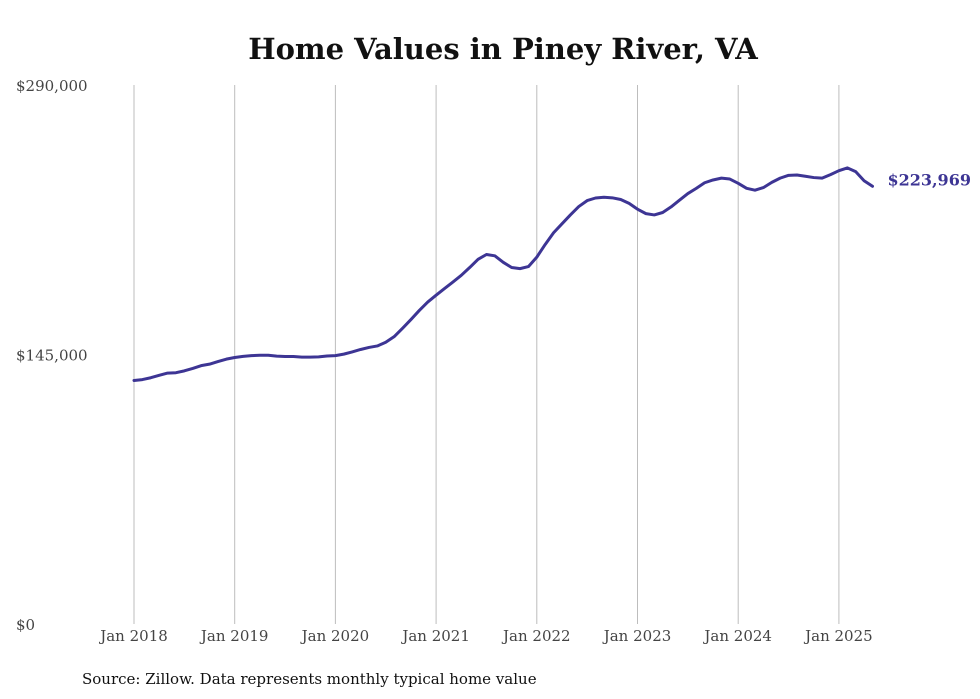 The width and height of the screenshot is (980, 699). I want to click on x-tick-label: Jan 2021, so click(435, 636).